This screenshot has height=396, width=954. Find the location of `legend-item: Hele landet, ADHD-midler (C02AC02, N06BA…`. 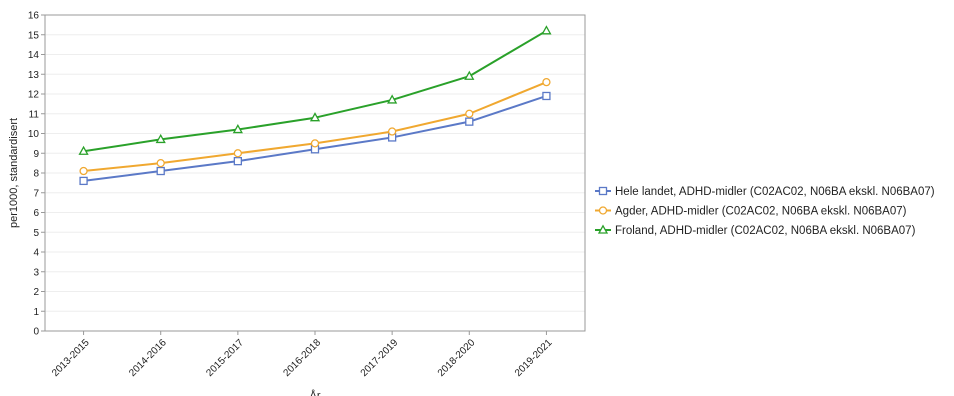

legend-item: Hele landet, ADHD-midler (C02AC02, N06BA… is located at coordinates (765, 192).